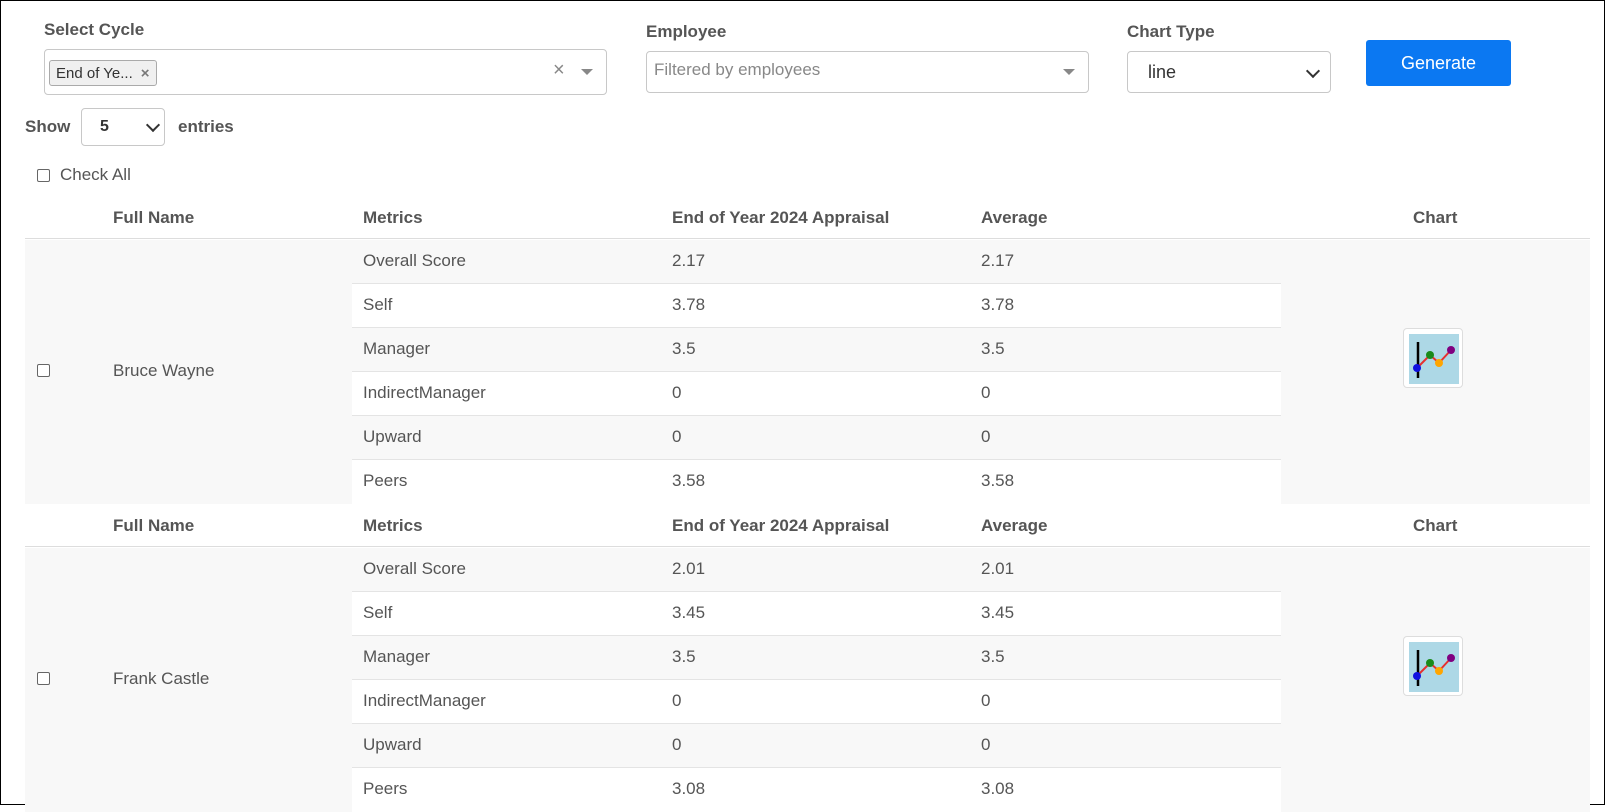  I want to click on employee-name: Bruce Wayne, so click(164, 370).